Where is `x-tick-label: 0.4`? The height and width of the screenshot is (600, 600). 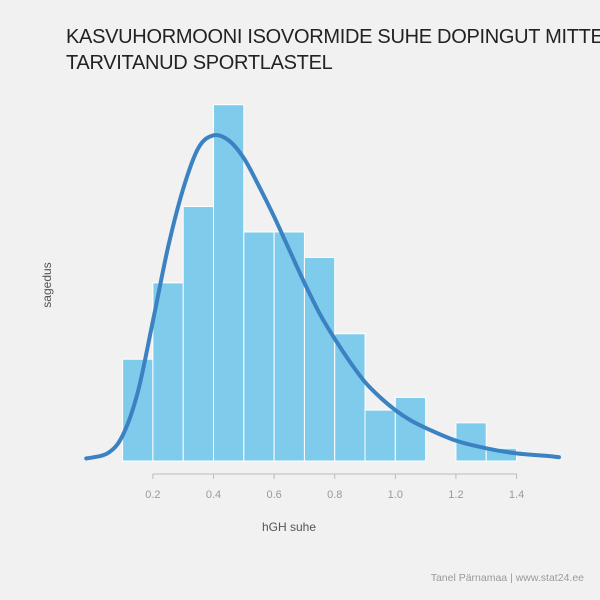
x-tick-label: 0.4 is located at coordinates (213, 495).